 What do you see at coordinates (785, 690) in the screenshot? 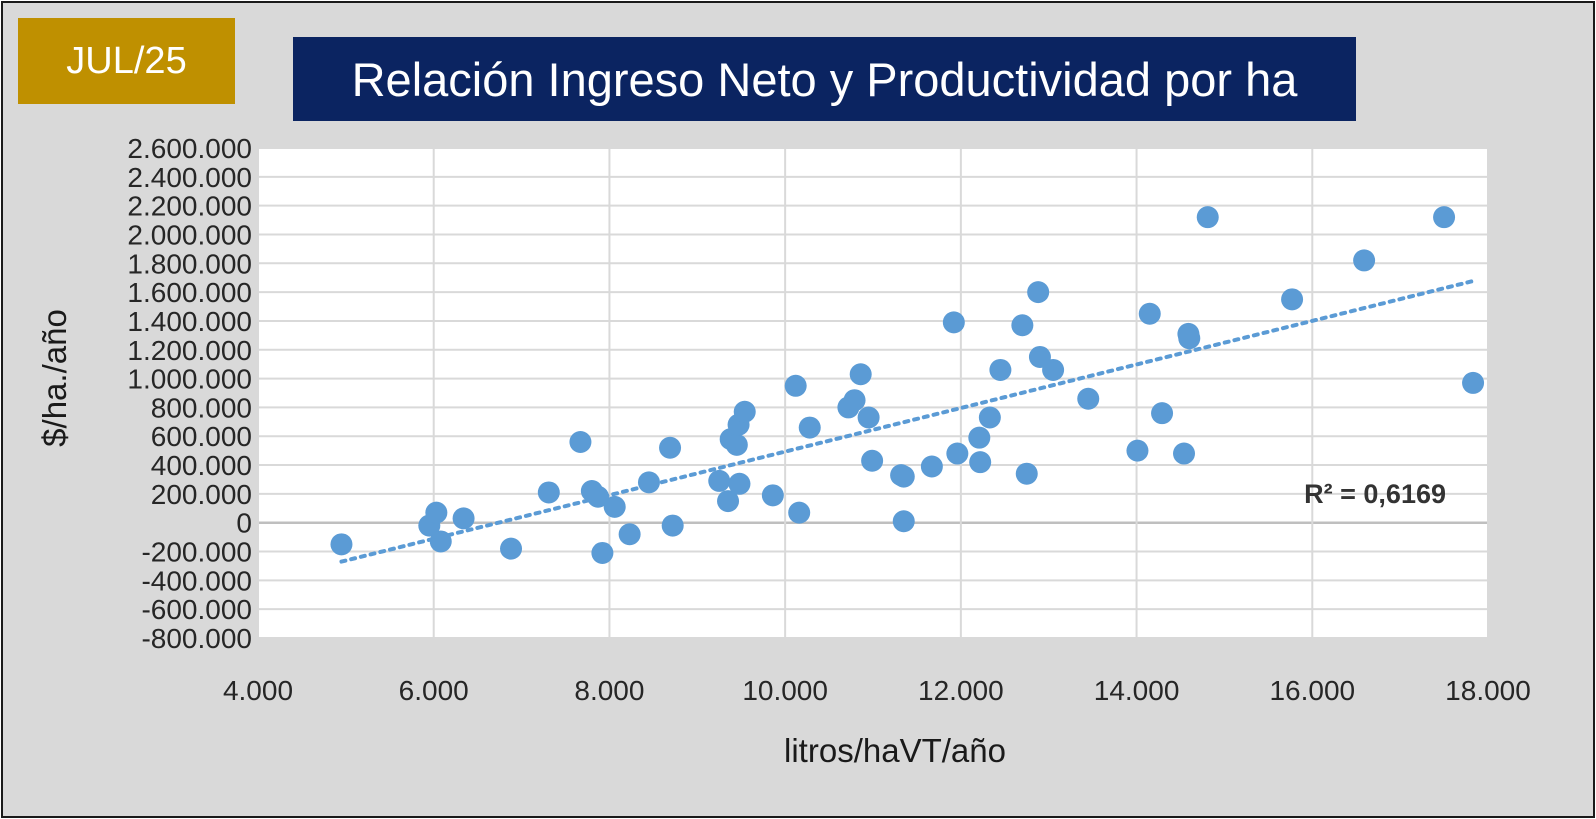
I see `x-tick-label: 10.000` at bounding box center [785, 690].